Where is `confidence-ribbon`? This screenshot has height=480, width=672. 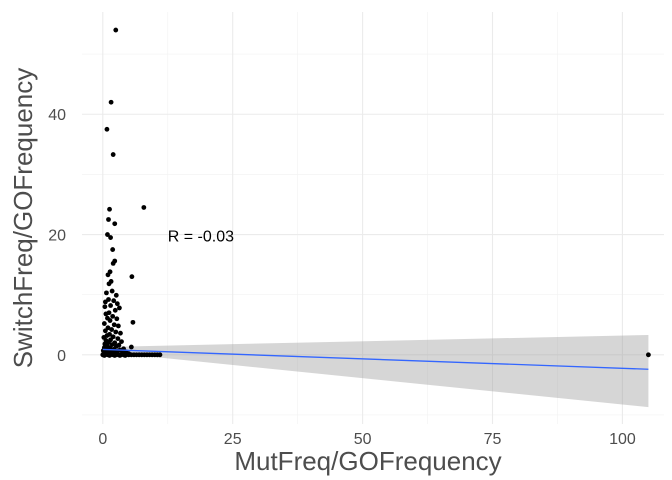
confidence-ribbon is located at coordinates (375, 371).